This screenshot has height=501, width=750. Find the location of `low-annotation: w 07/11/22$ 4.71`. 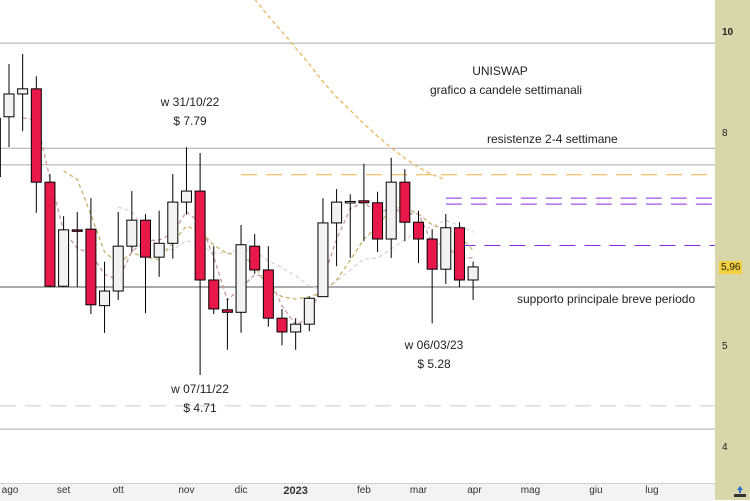

low-annotation: w 07/11/22$ 4.71 is located at coordinates (200, 399).